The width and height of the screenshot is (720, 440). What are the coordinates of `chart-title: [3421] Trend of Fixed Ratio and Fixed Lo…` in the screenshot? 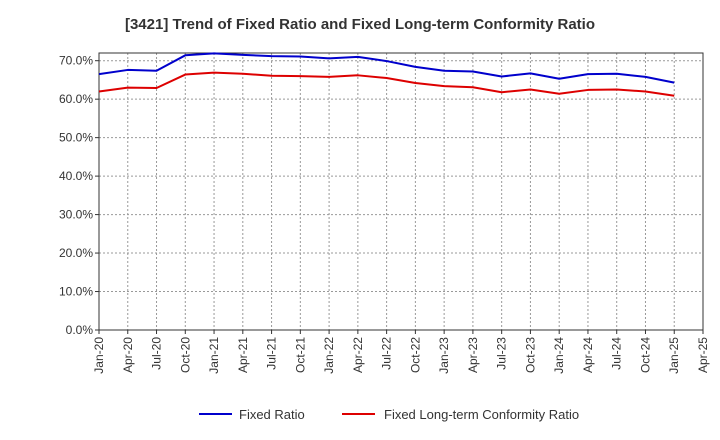 It's located at (360, 24).